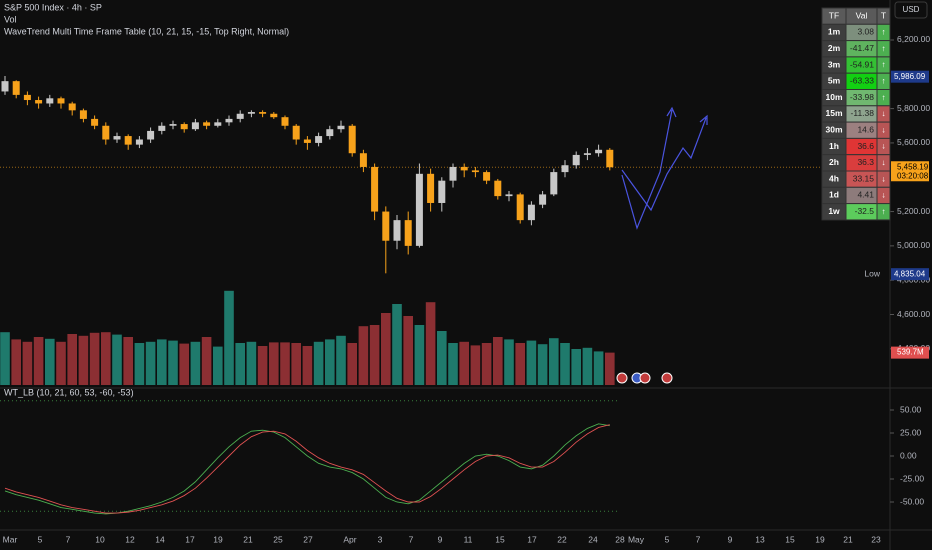 This screenshot has height=550, width=932. I want to click on currency: USD, so click(911, 9).